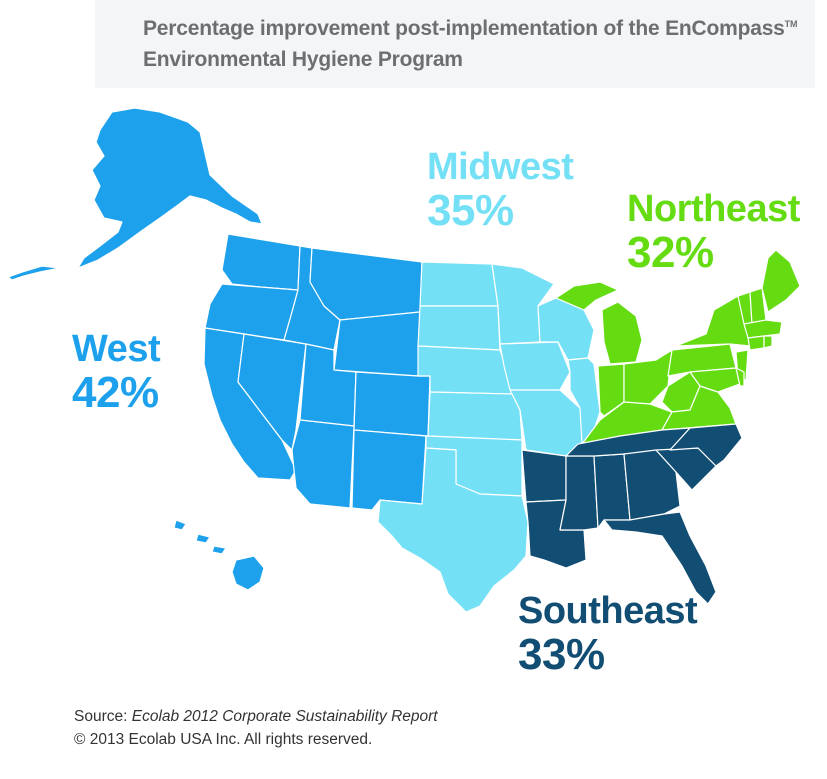 Image resolution: width=827 pixels, height=779 pixels. I want to click on trademark-mark: TM, so click(791, 24).